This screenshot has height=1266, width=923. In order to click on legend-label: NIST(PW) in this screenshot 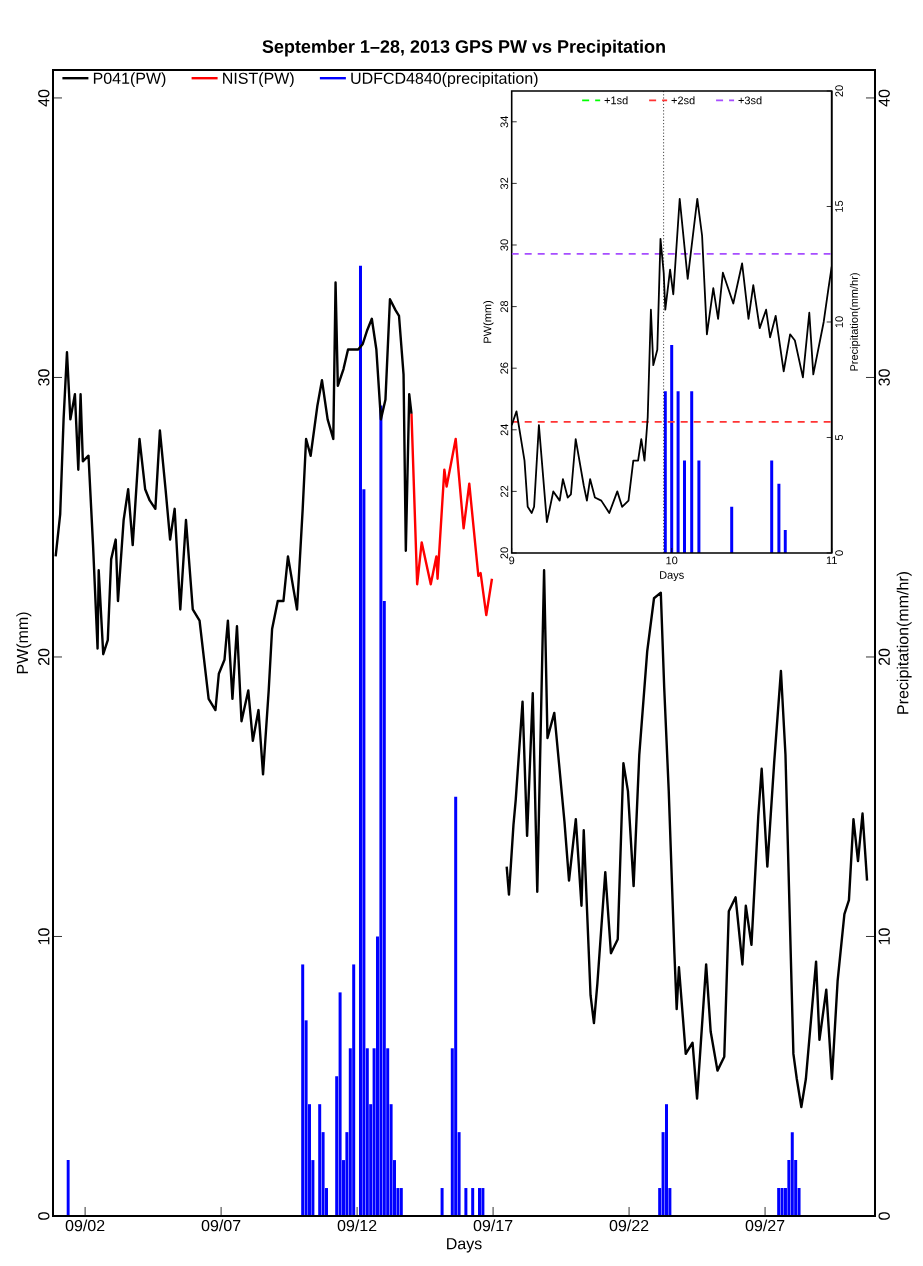, I will do `click(258, 80)`.